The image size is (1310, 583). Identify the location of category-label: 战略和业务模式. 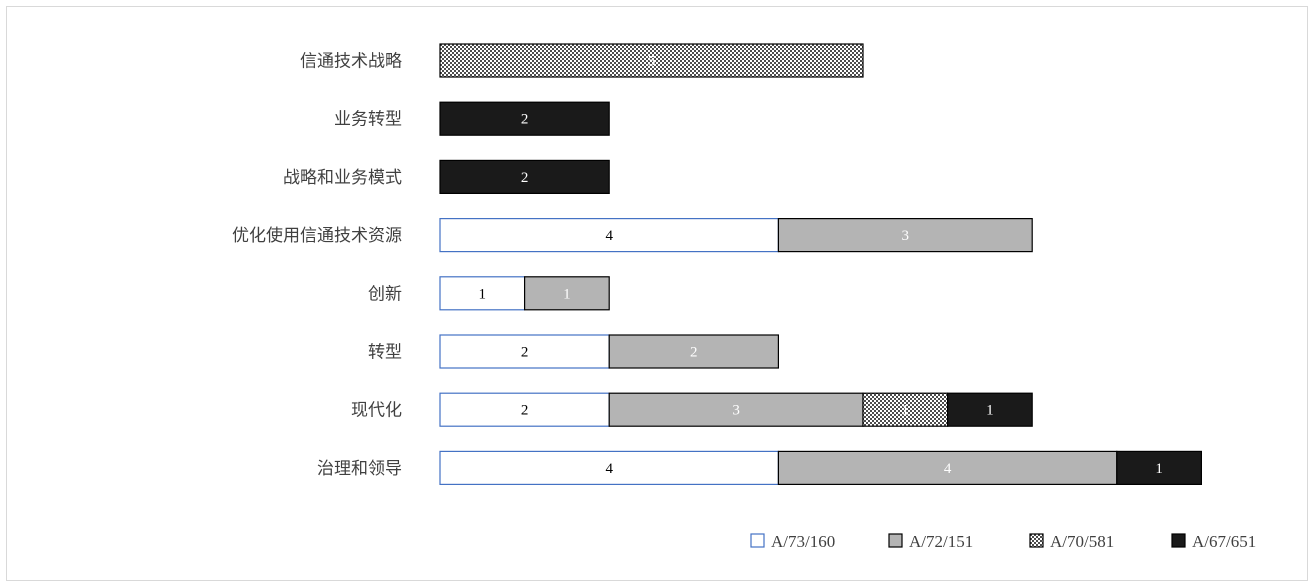
(342, 178).